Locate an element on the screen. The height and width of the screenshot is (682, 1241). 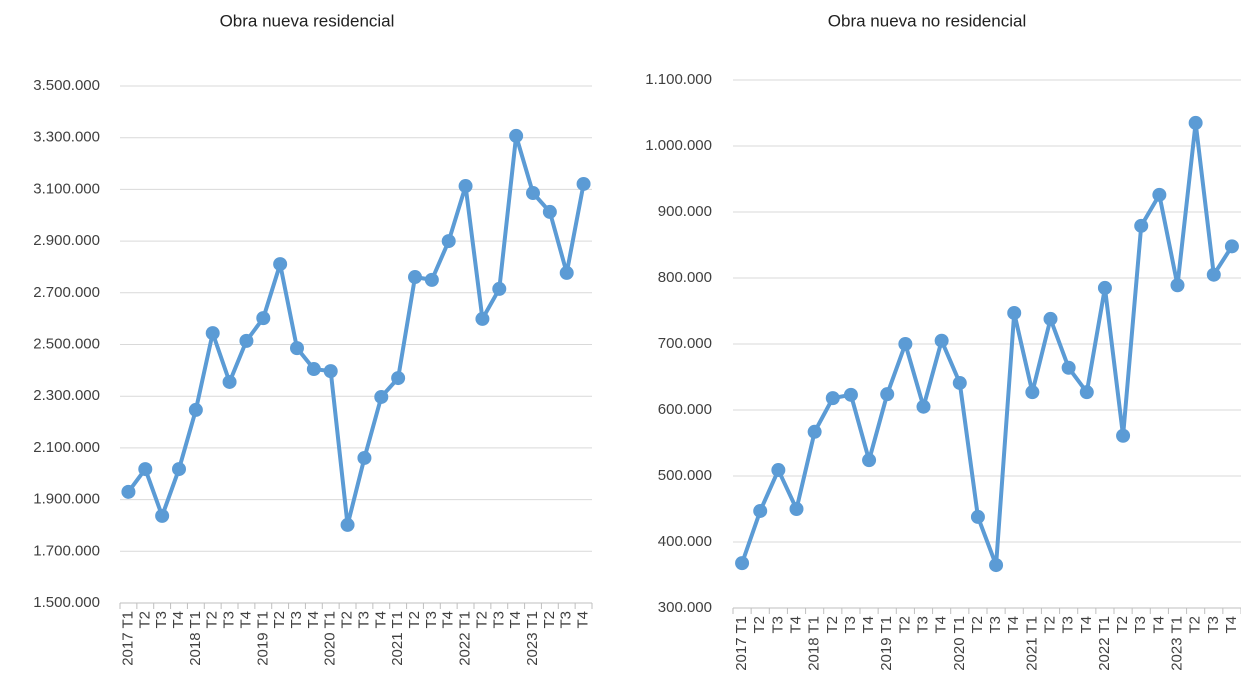
y-tick-label: 2.100.000 is located at coordinates (66, 447).